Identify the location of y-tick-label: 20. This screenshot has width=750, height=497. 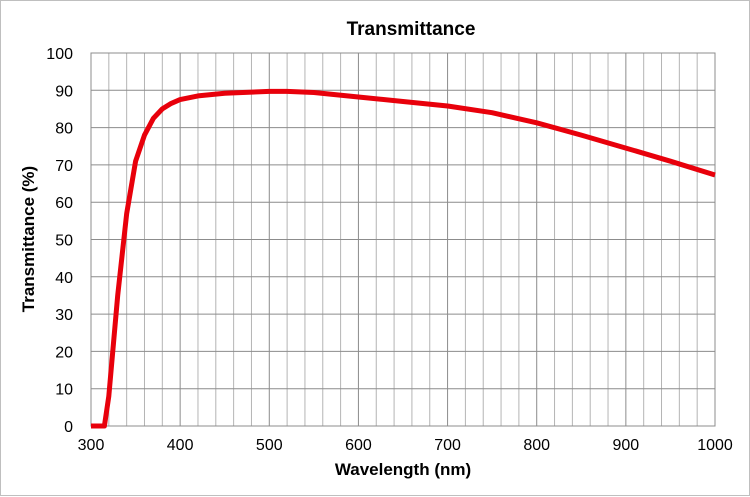
(64, 352).